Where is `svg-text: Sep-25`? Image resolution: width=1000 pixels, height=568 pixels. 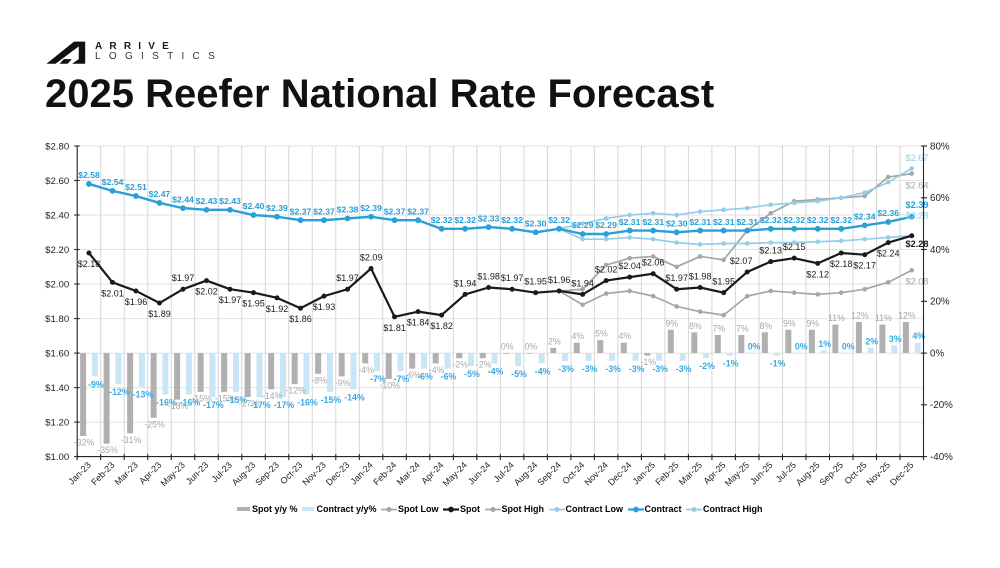 svg-text: Sep-25 is located at coordinates (832, 474).